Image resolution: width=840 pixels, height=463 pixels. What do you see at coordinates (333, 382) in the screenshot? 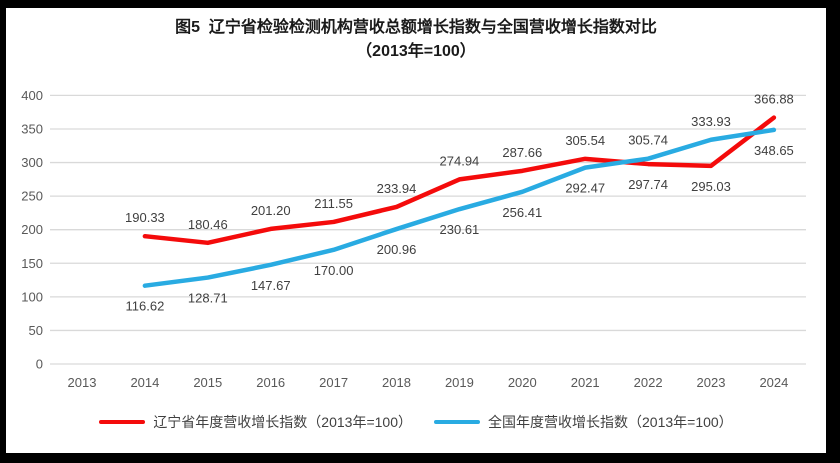
I see `x-axis-tick-label: 2017` at bounding box center [333, 382].